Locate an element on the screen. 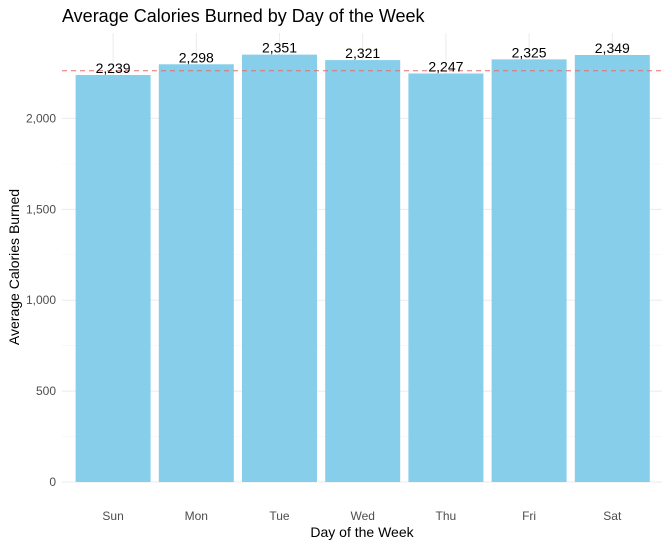 The height and width of the screenshot is (547, 668). y-tick-label: 1,500 is located at coordinates (41, 209).